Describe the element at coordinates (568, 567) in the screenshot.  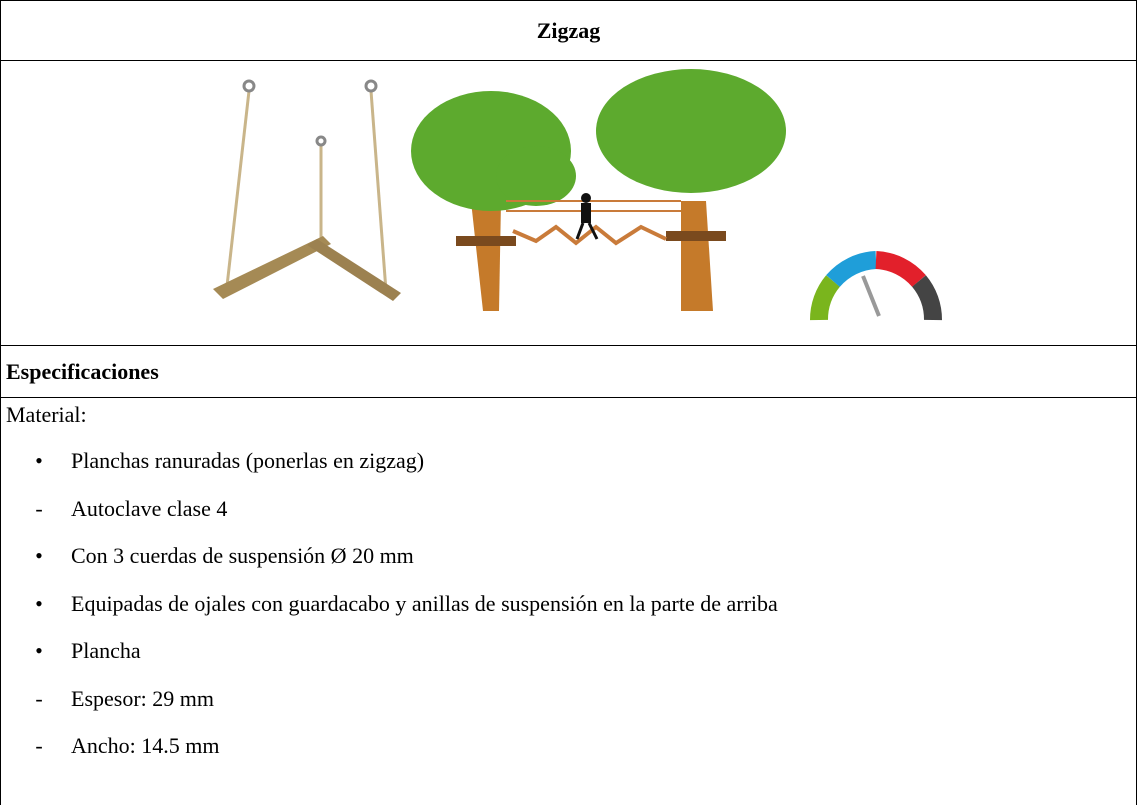
I see `spec-item: • Con 3 cuerdas de suspensión Ø 20 mm` at that location.